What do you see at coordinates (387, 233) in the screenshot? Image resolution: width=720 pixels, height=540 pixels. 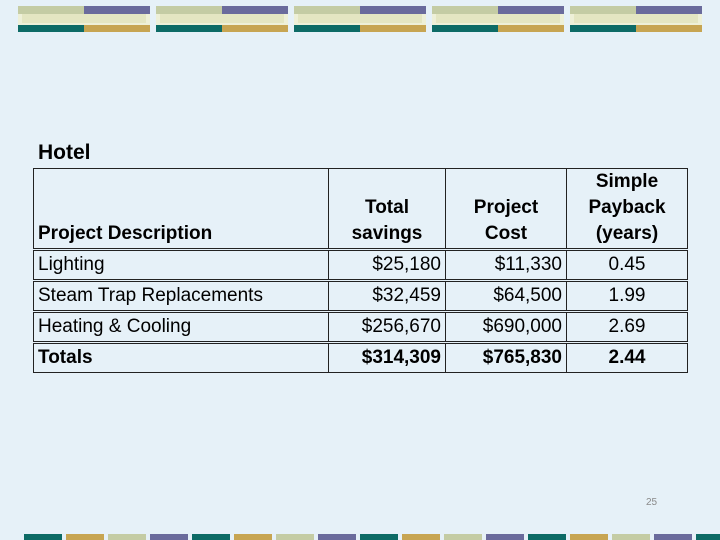 I see `header-line: savings` at bounding box center [387, 233].